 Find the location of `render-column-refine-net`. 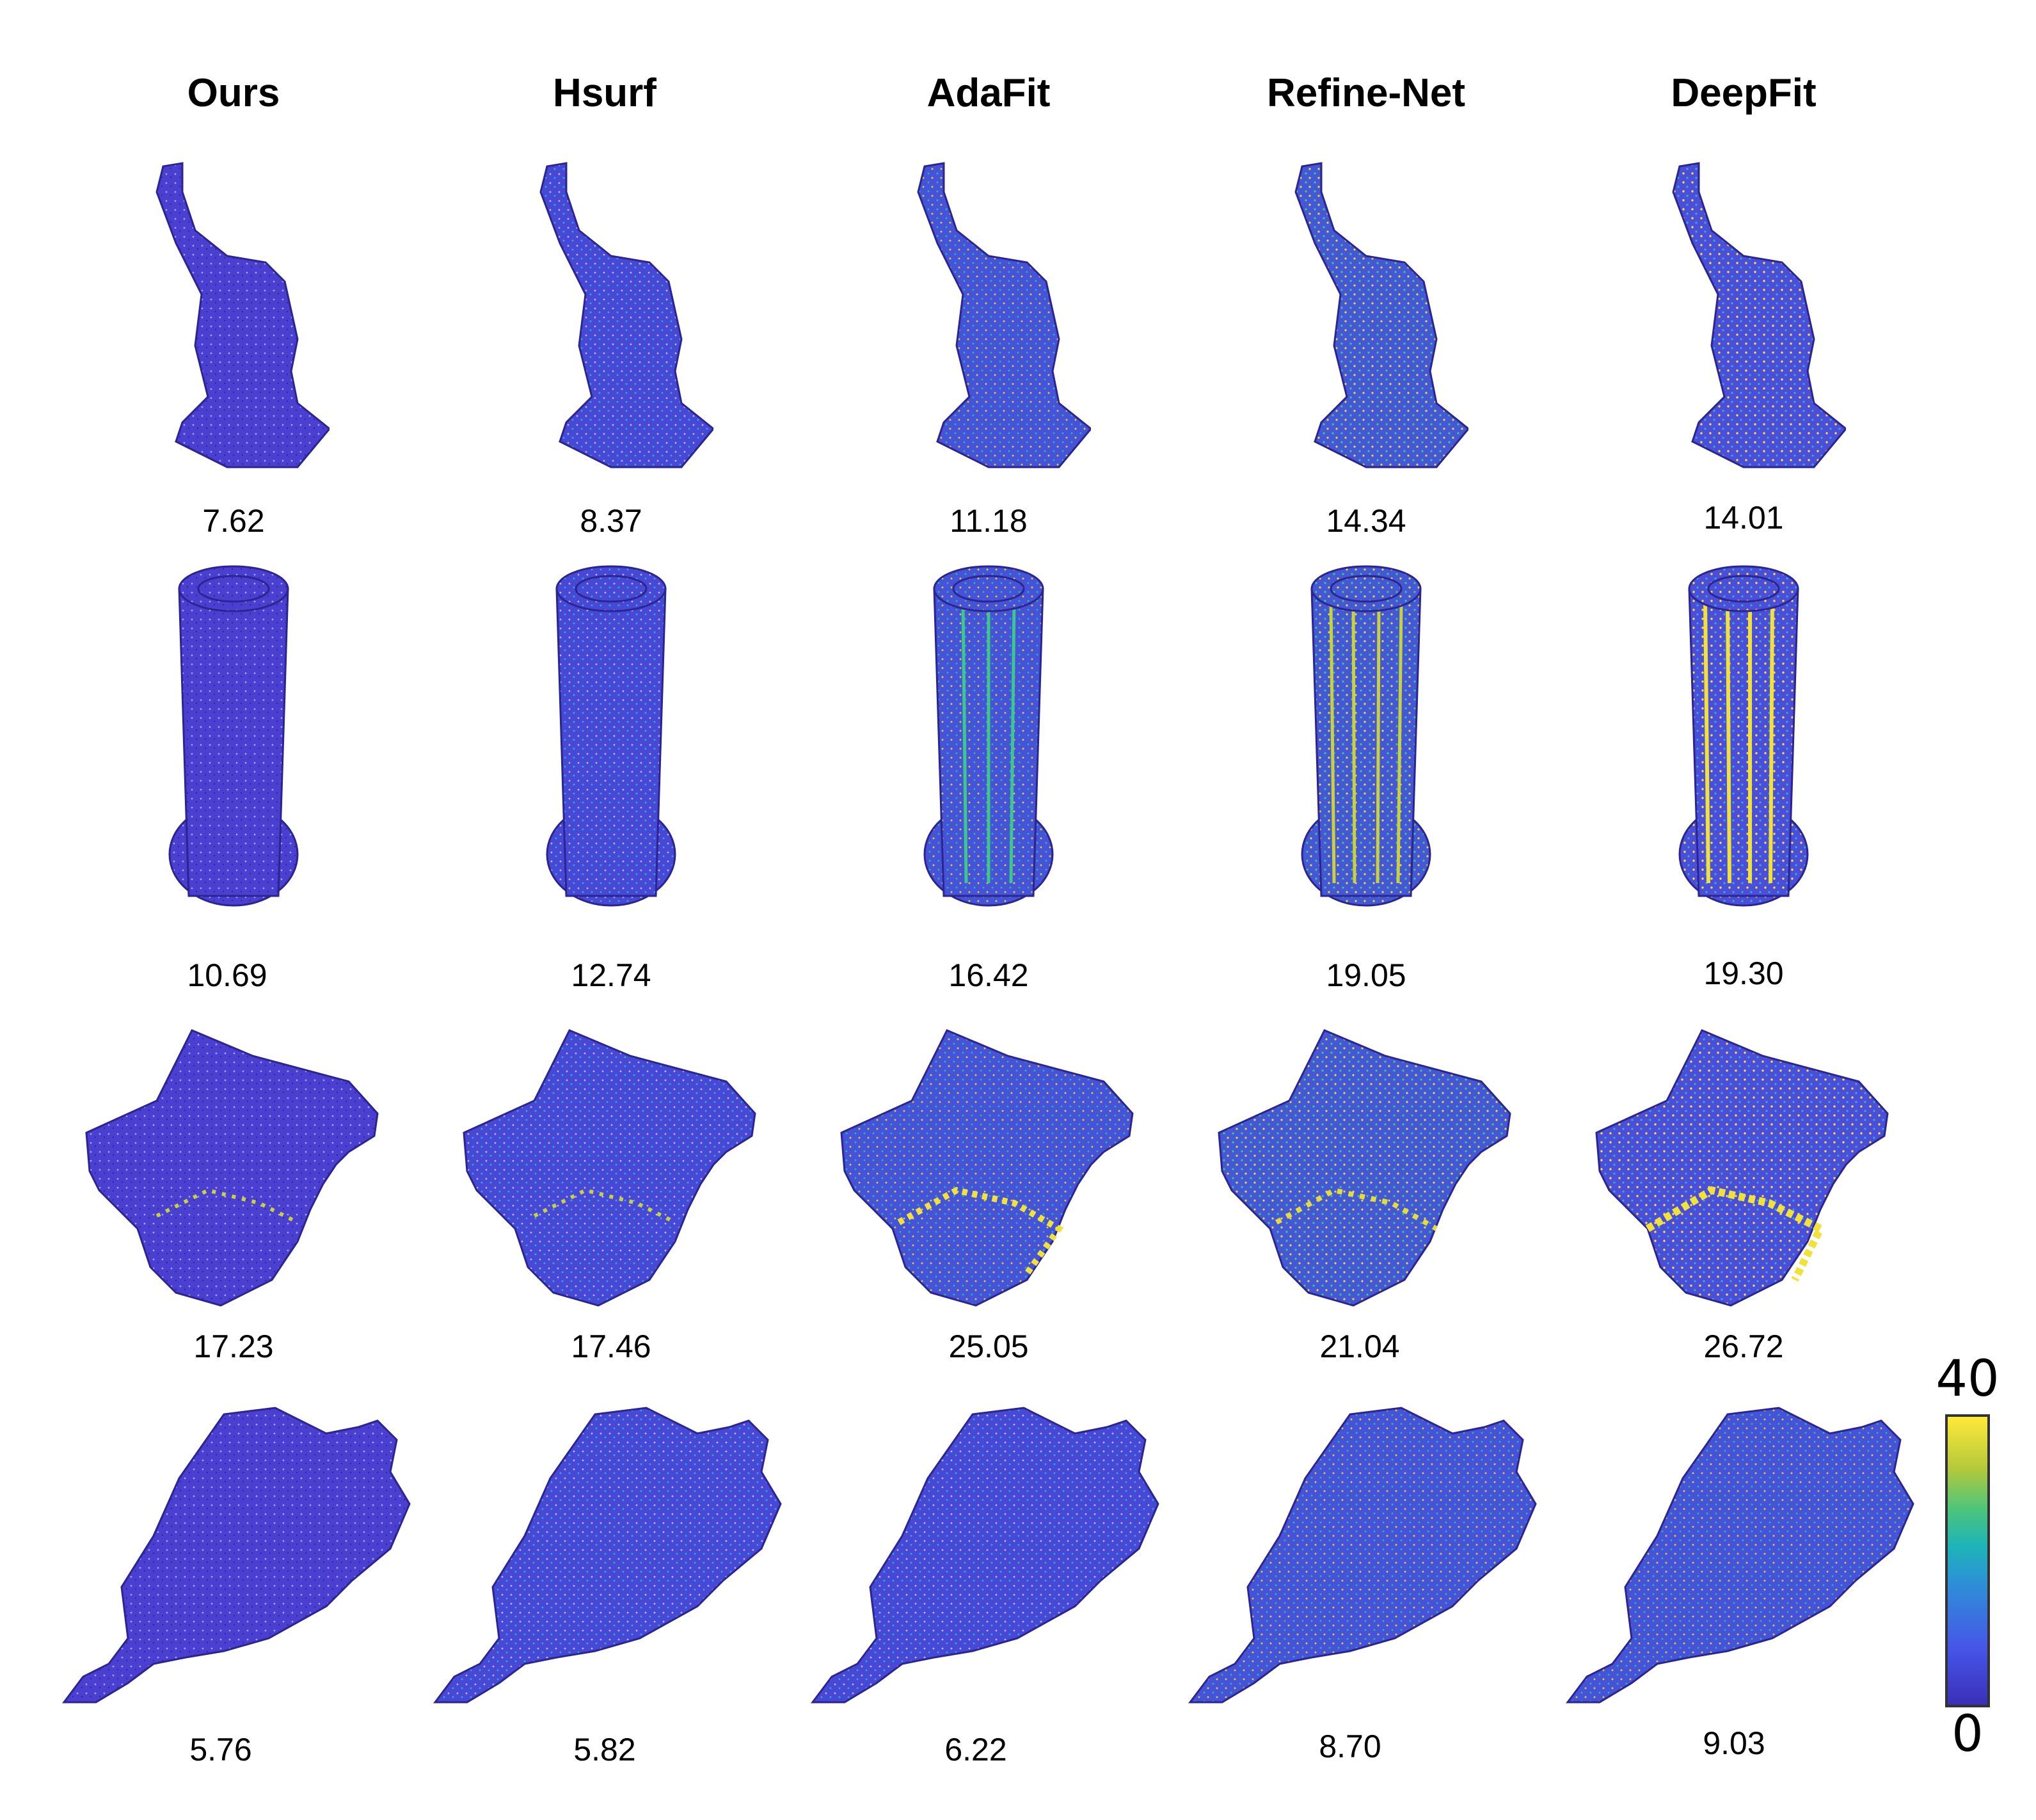

render-column-refine-net is located at coordinates (1366, 758).